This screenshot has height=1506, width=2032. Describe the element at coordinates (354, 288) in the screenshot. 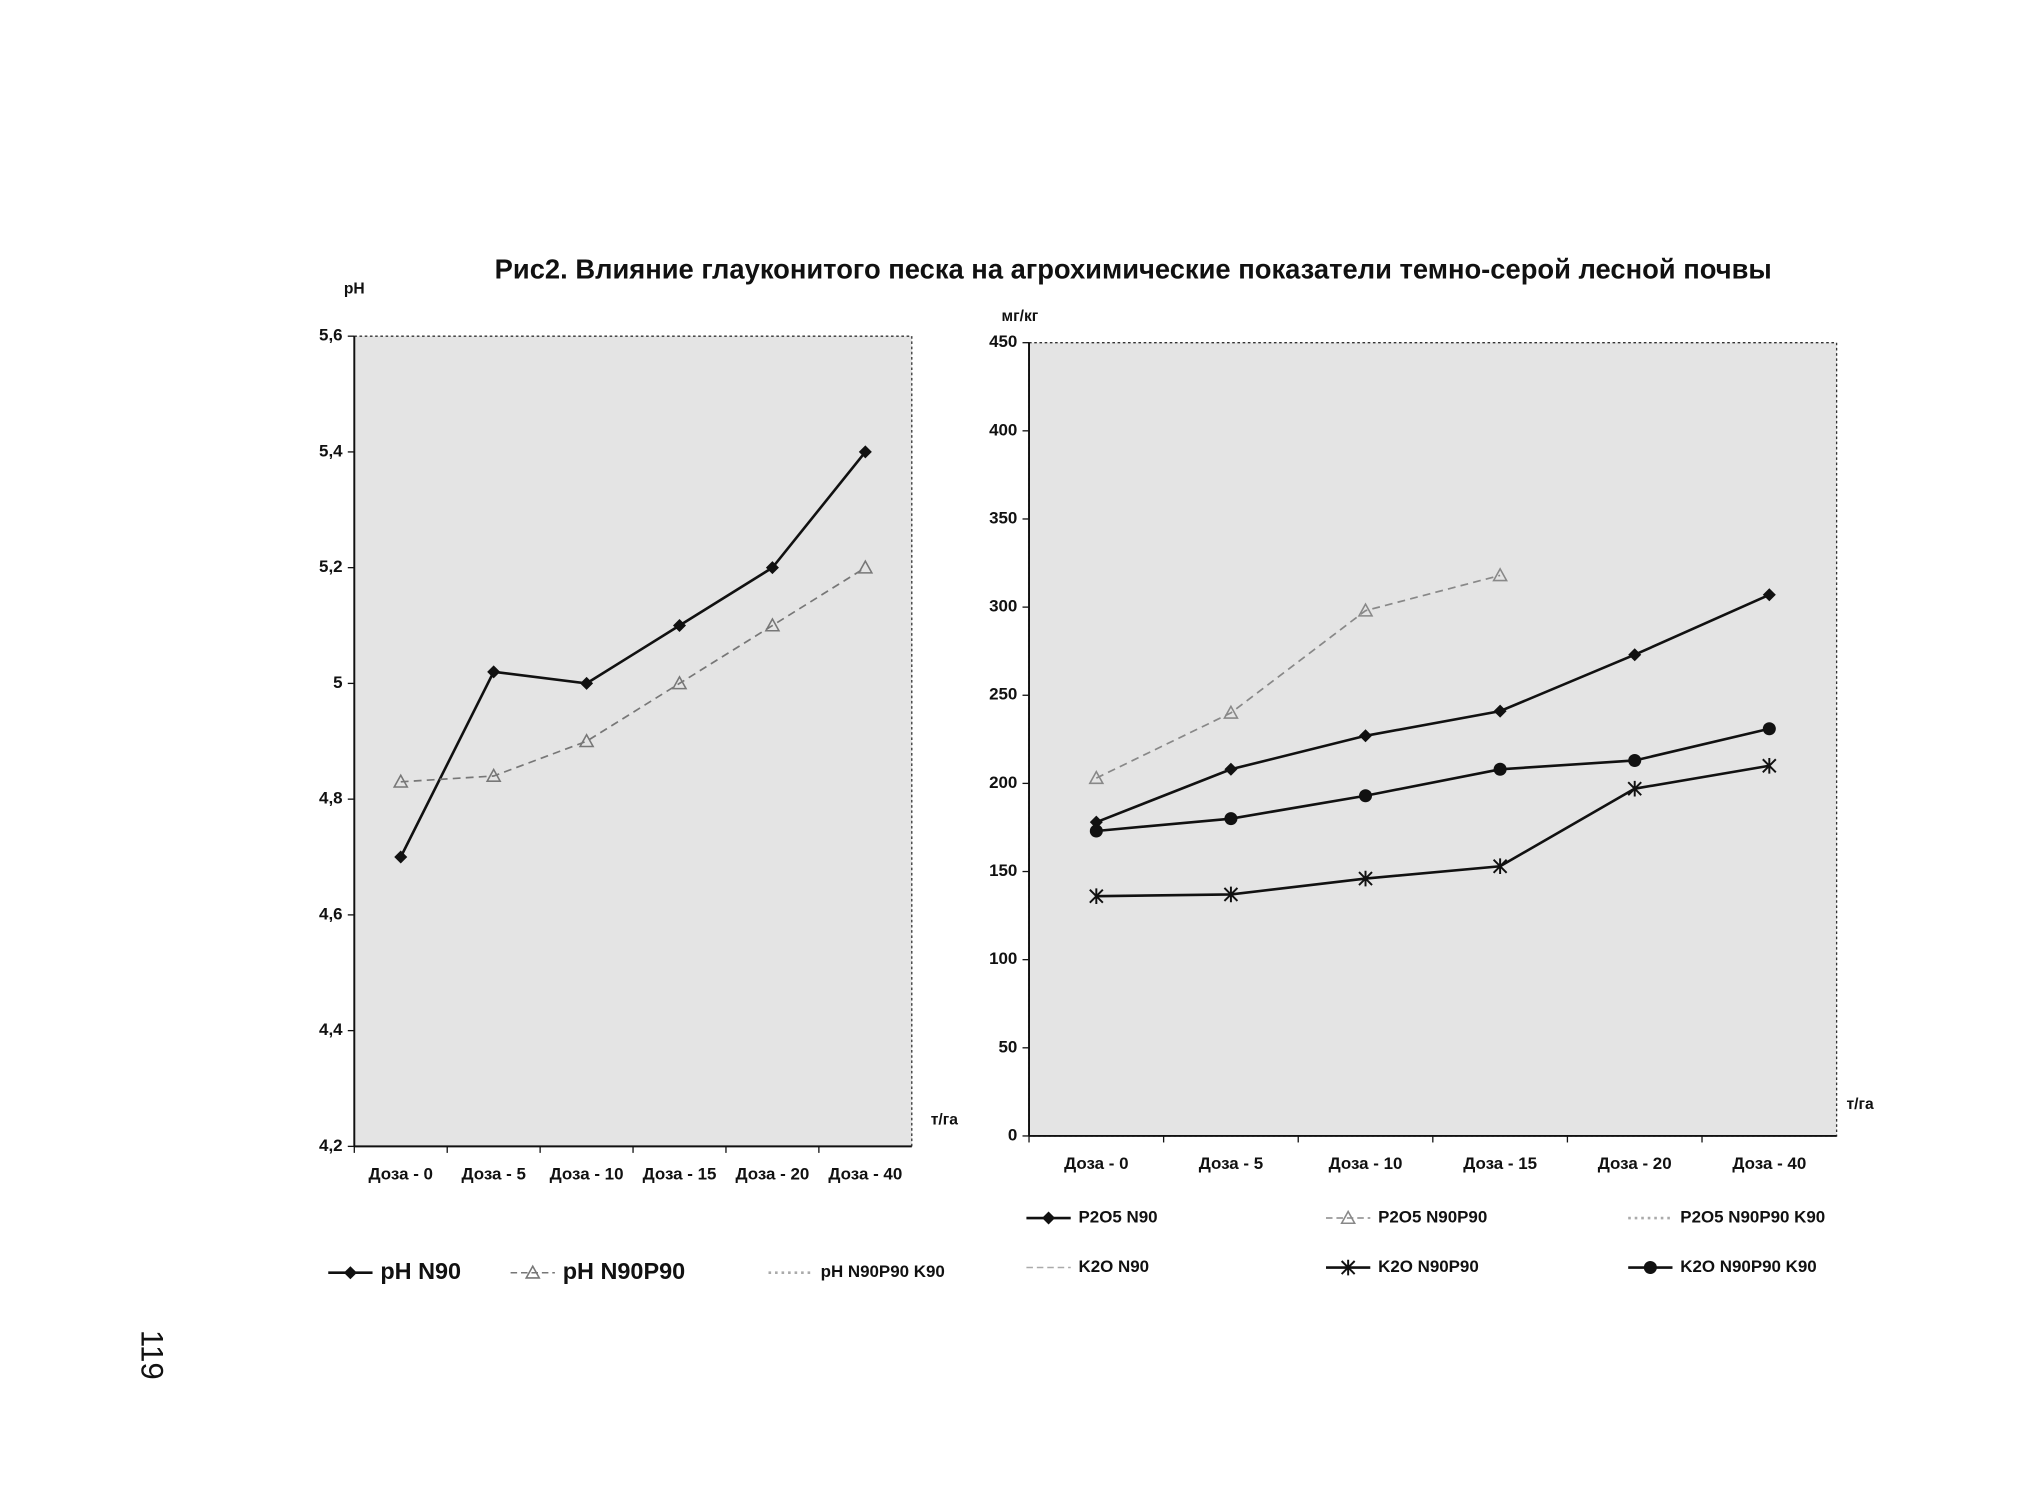

I see `y-axis-label: pH` at that location.